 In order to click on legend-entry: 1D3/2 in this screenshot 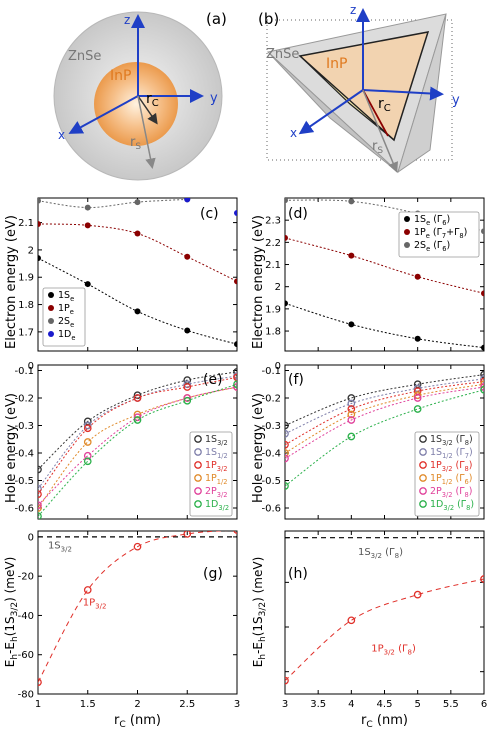, I will do `click(217, 505)`.